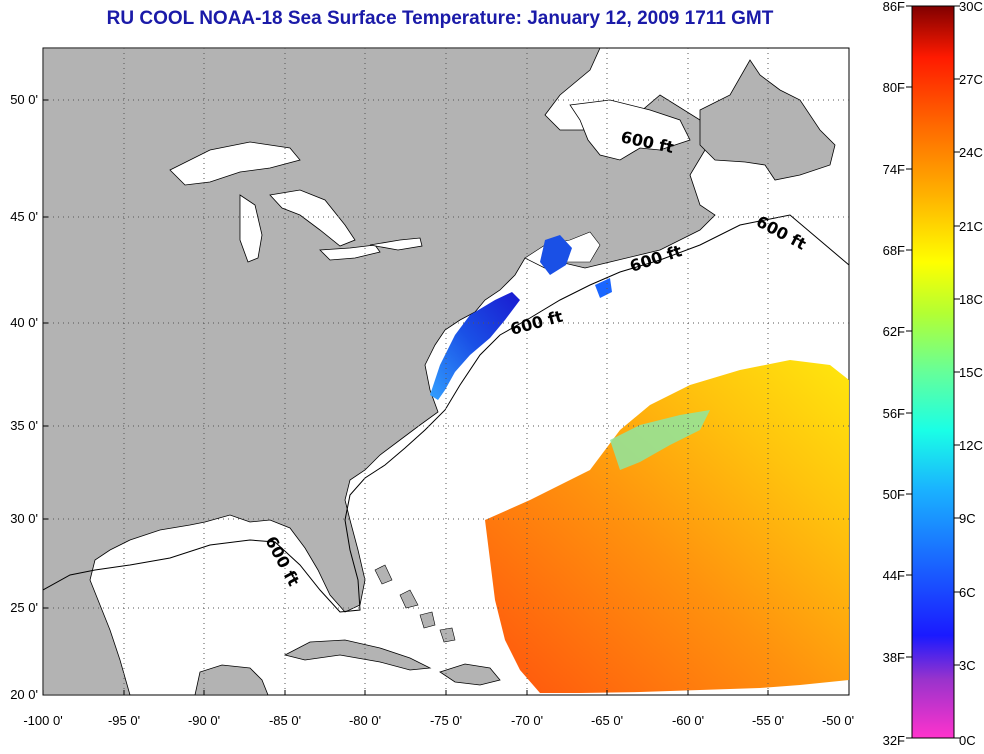 The image size is (984, 754). What do you see at coordinates (231, 679) in the screenshot?
I see `land-yucatan` at bounding box center [231, 679].